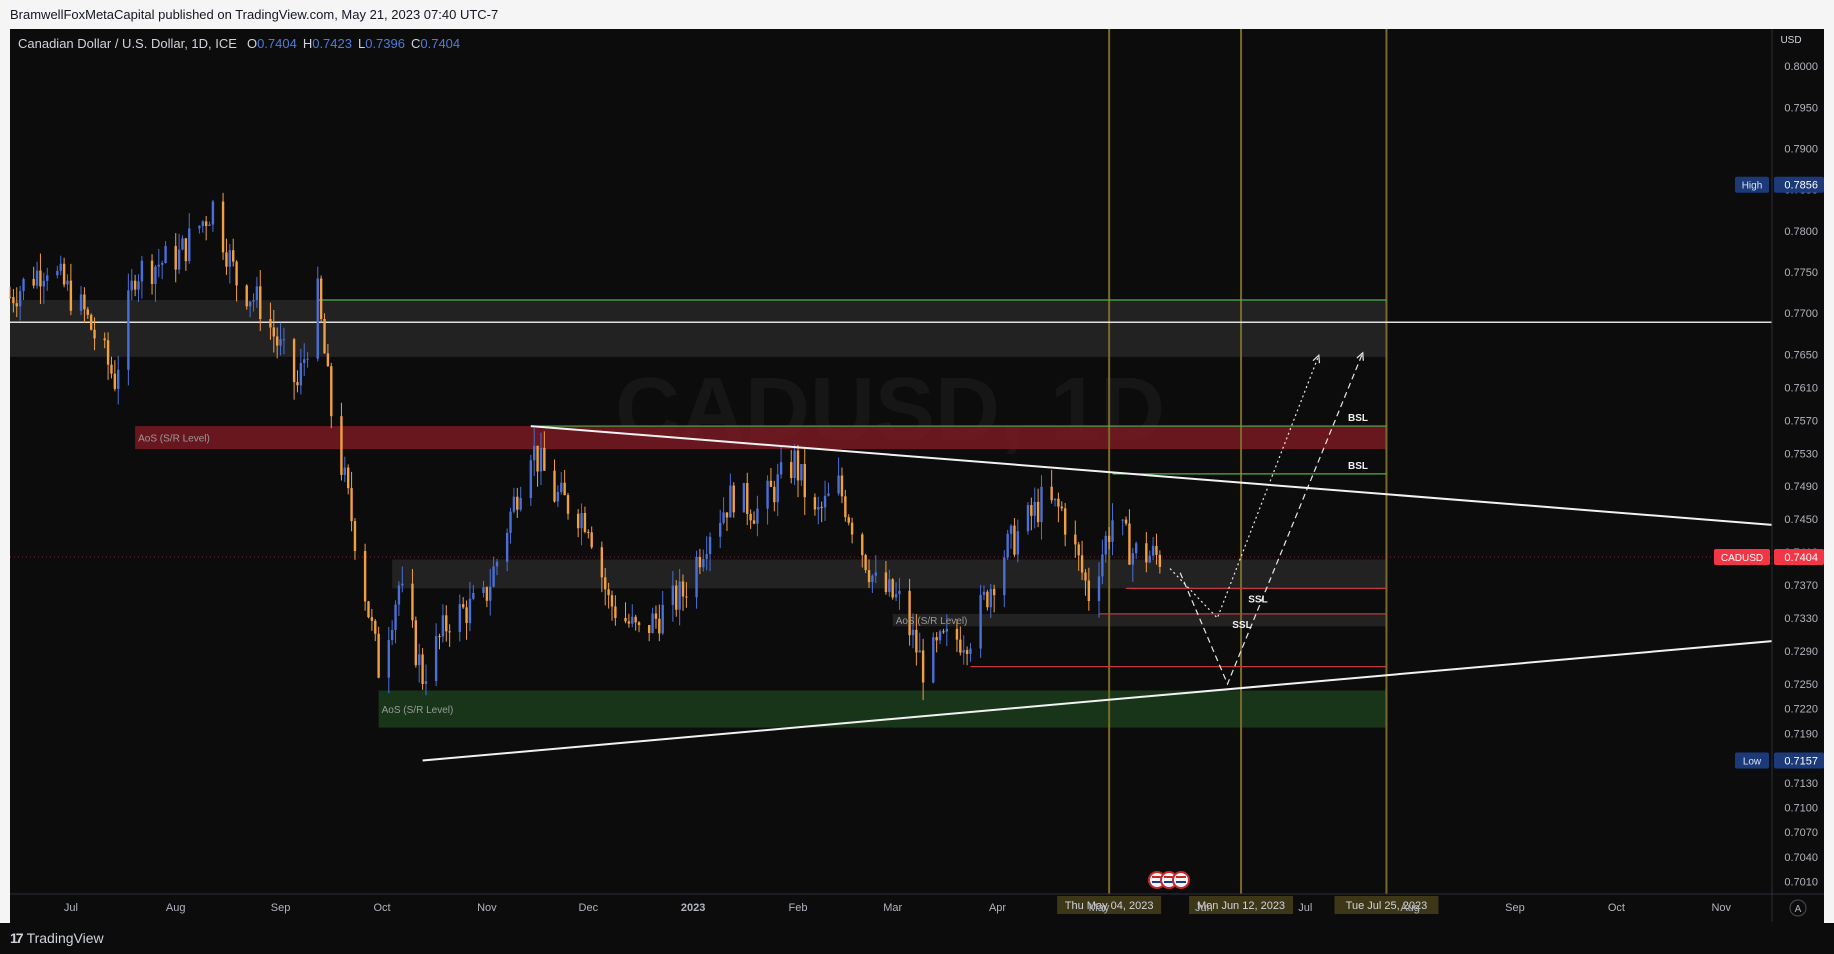 The width and height of the screenshot is (1834, 954). Describe the element at coordinates (1358, 466) in the screenshot. I see `bsl-lower-label: BSL` at that location.